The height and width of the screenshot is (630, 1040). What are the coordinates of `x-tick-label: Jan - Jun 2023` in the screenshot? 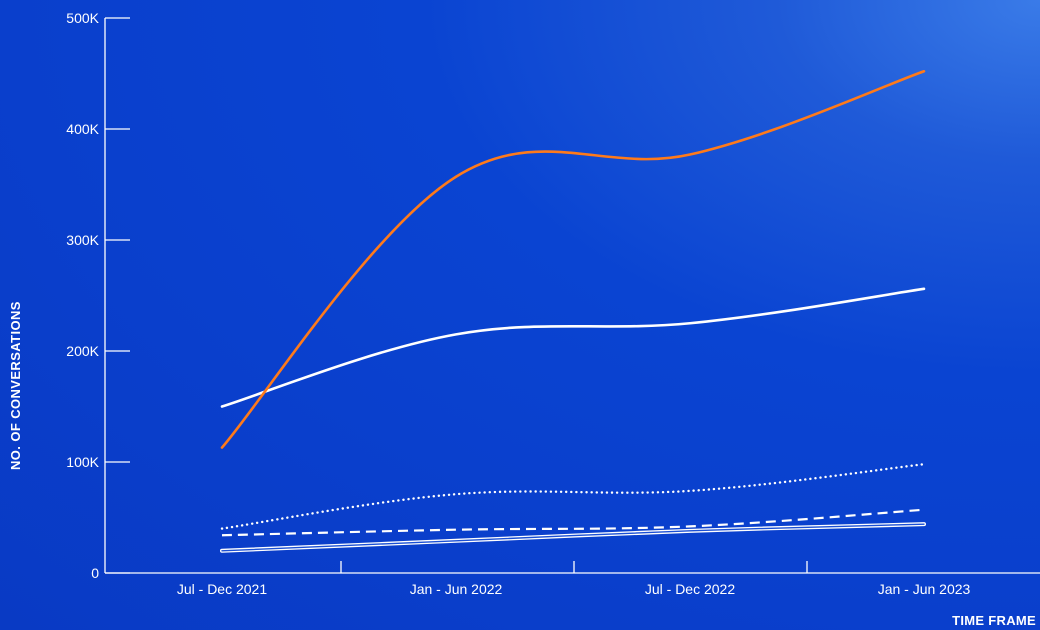 It's located at (924, 589).